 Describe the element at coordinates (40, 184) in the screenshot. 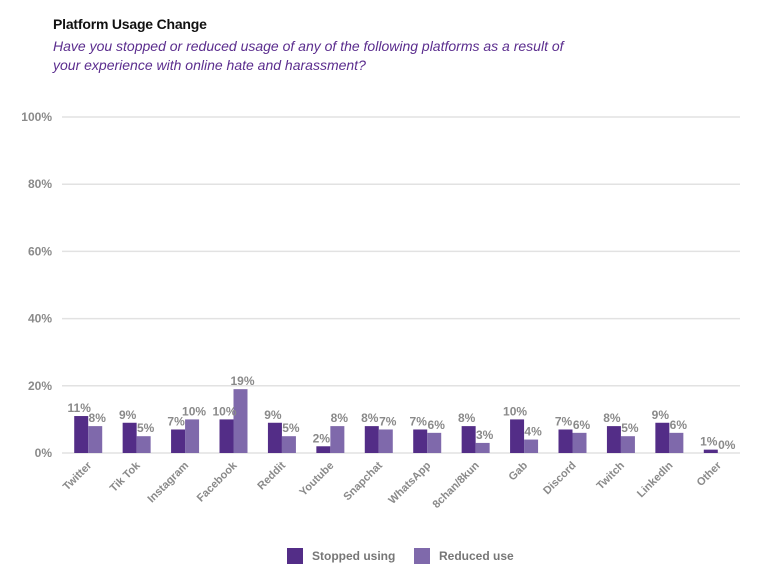

I see `y-tick-label: 80%` at that location.